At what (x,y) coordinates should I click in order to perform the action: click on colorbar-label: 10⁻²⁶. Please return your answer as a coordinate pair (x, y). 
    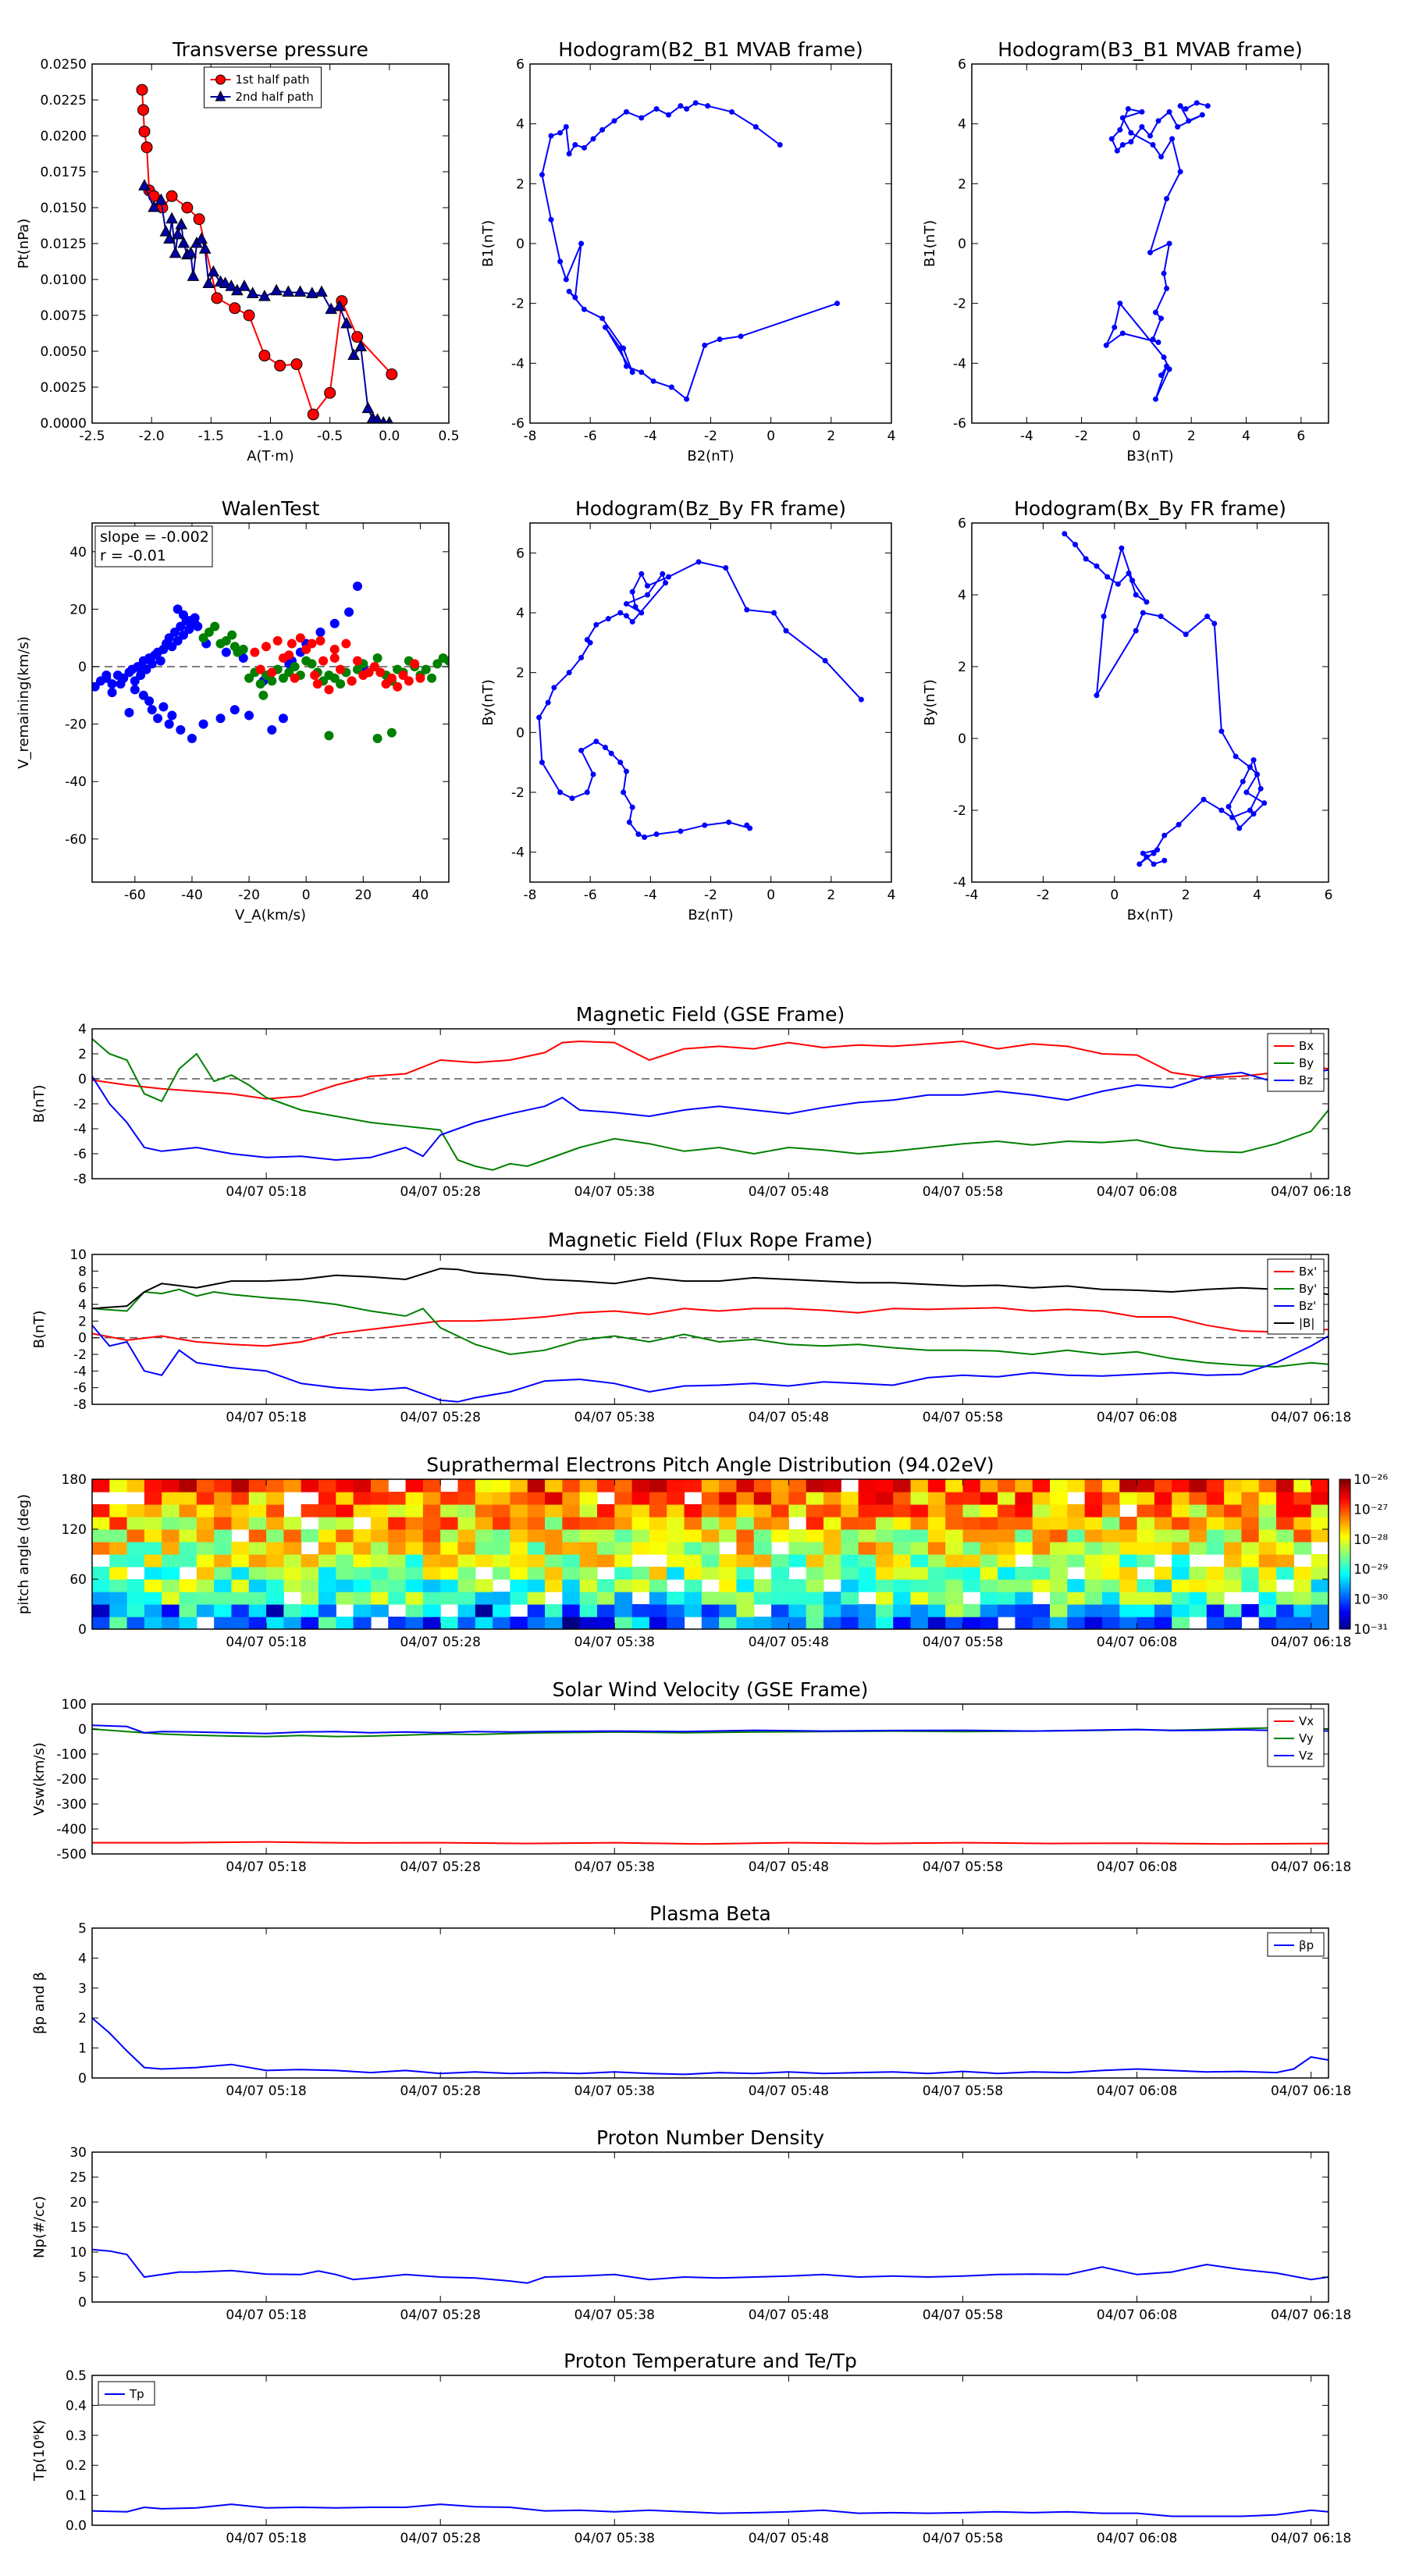
    Looking at the image, I should click on (1370, 1480).